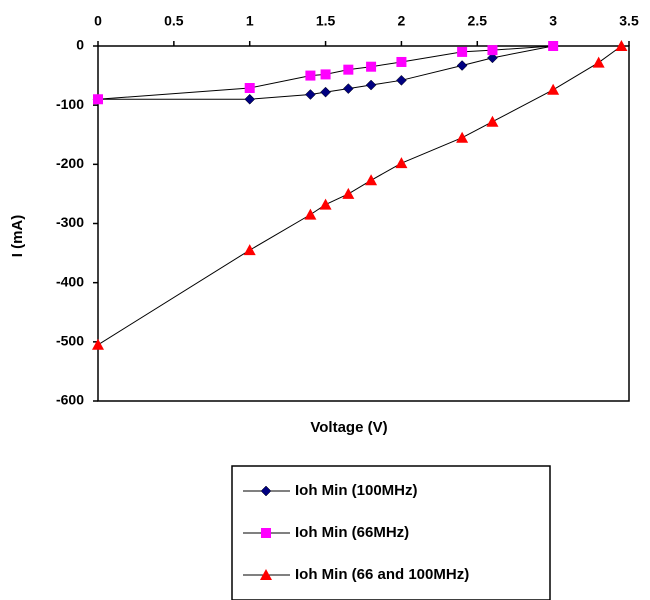 The height and width of the screenshot is (600, 650). I want to click on x-tick-label: 1, so click(250, 21).